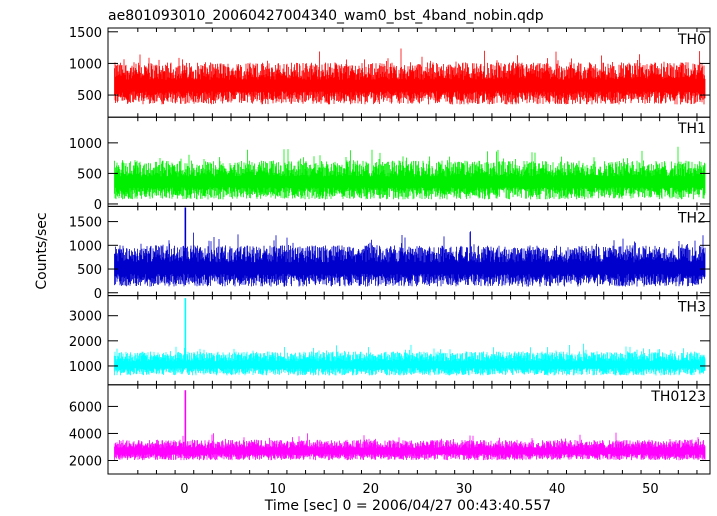 The width and height of the screenshot is (717, 516). Describe the element at coordinates (557, 489) in the screenshot. I see `x-tick-label: 40` at that location.